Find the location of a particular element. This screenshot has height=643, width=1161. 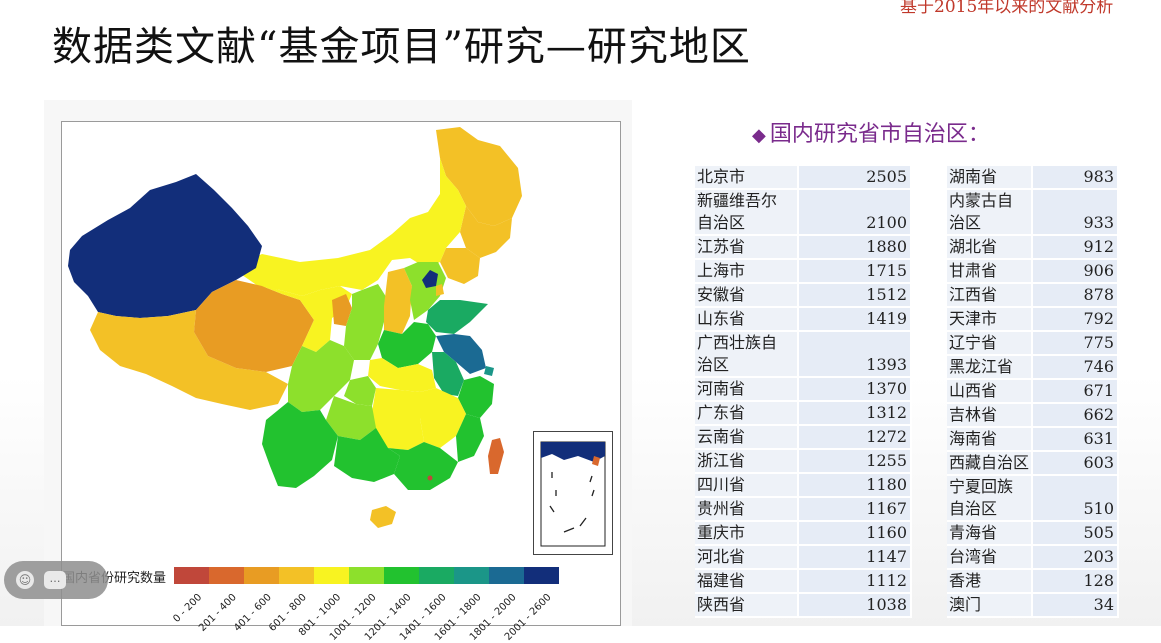

table-row: 新疆维吾尔 自治区 2100 is located at coordinates (803, 212).